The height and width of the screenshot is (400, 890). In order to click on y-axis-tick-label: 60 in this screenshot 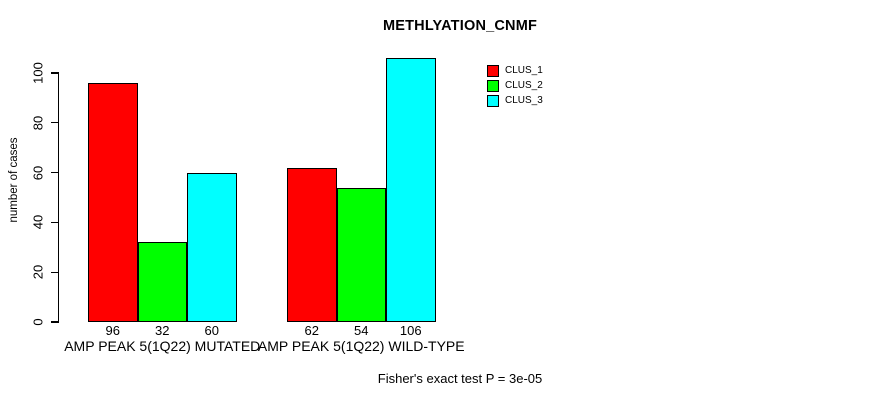, I will do `click(38, 172)`.